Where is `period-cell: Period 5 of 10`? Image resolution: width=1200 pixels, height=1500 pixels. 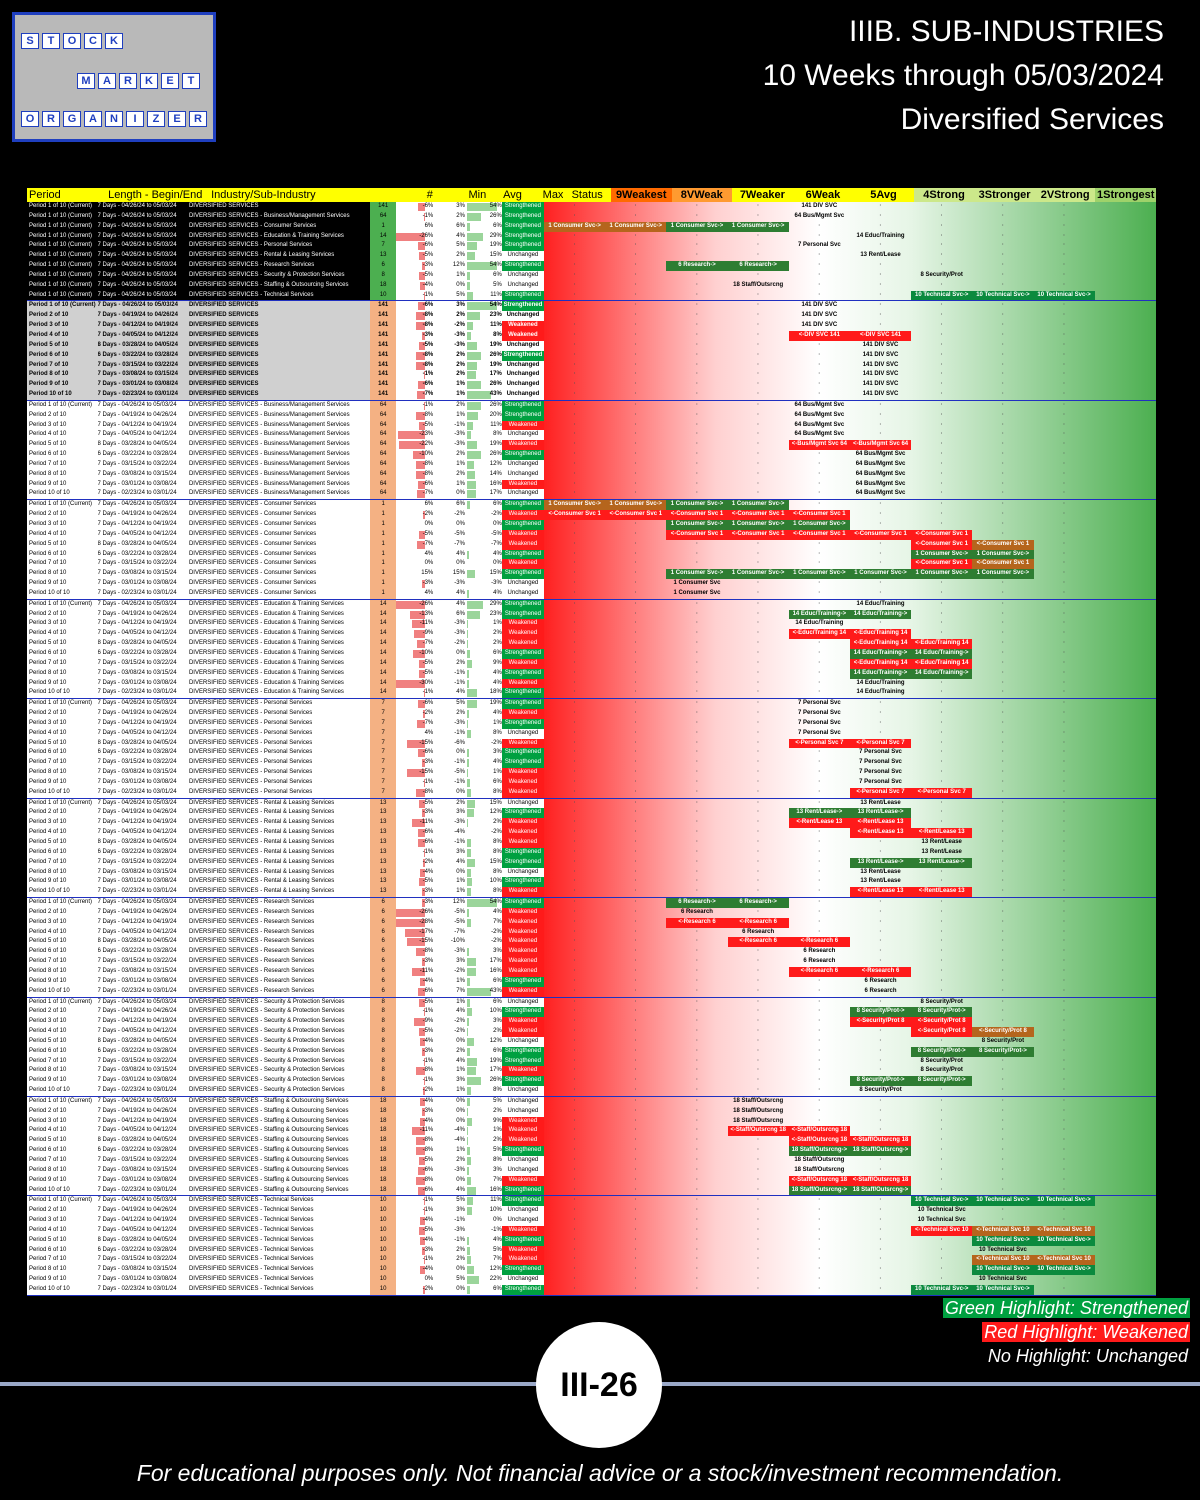
period-cell: Period 5 of 10 is located at coordinates (48, 444).